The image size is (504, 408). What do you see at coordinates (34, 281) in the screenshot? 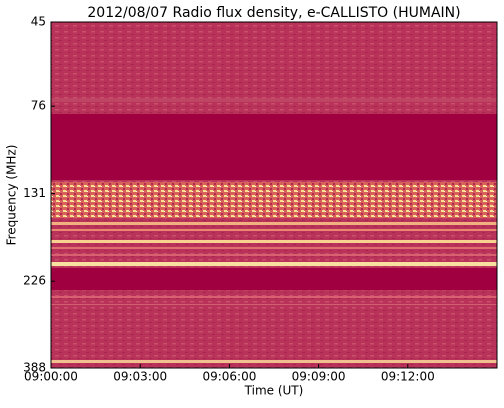
I see `y-tick-label: 226` at bounding box center [34, 281].